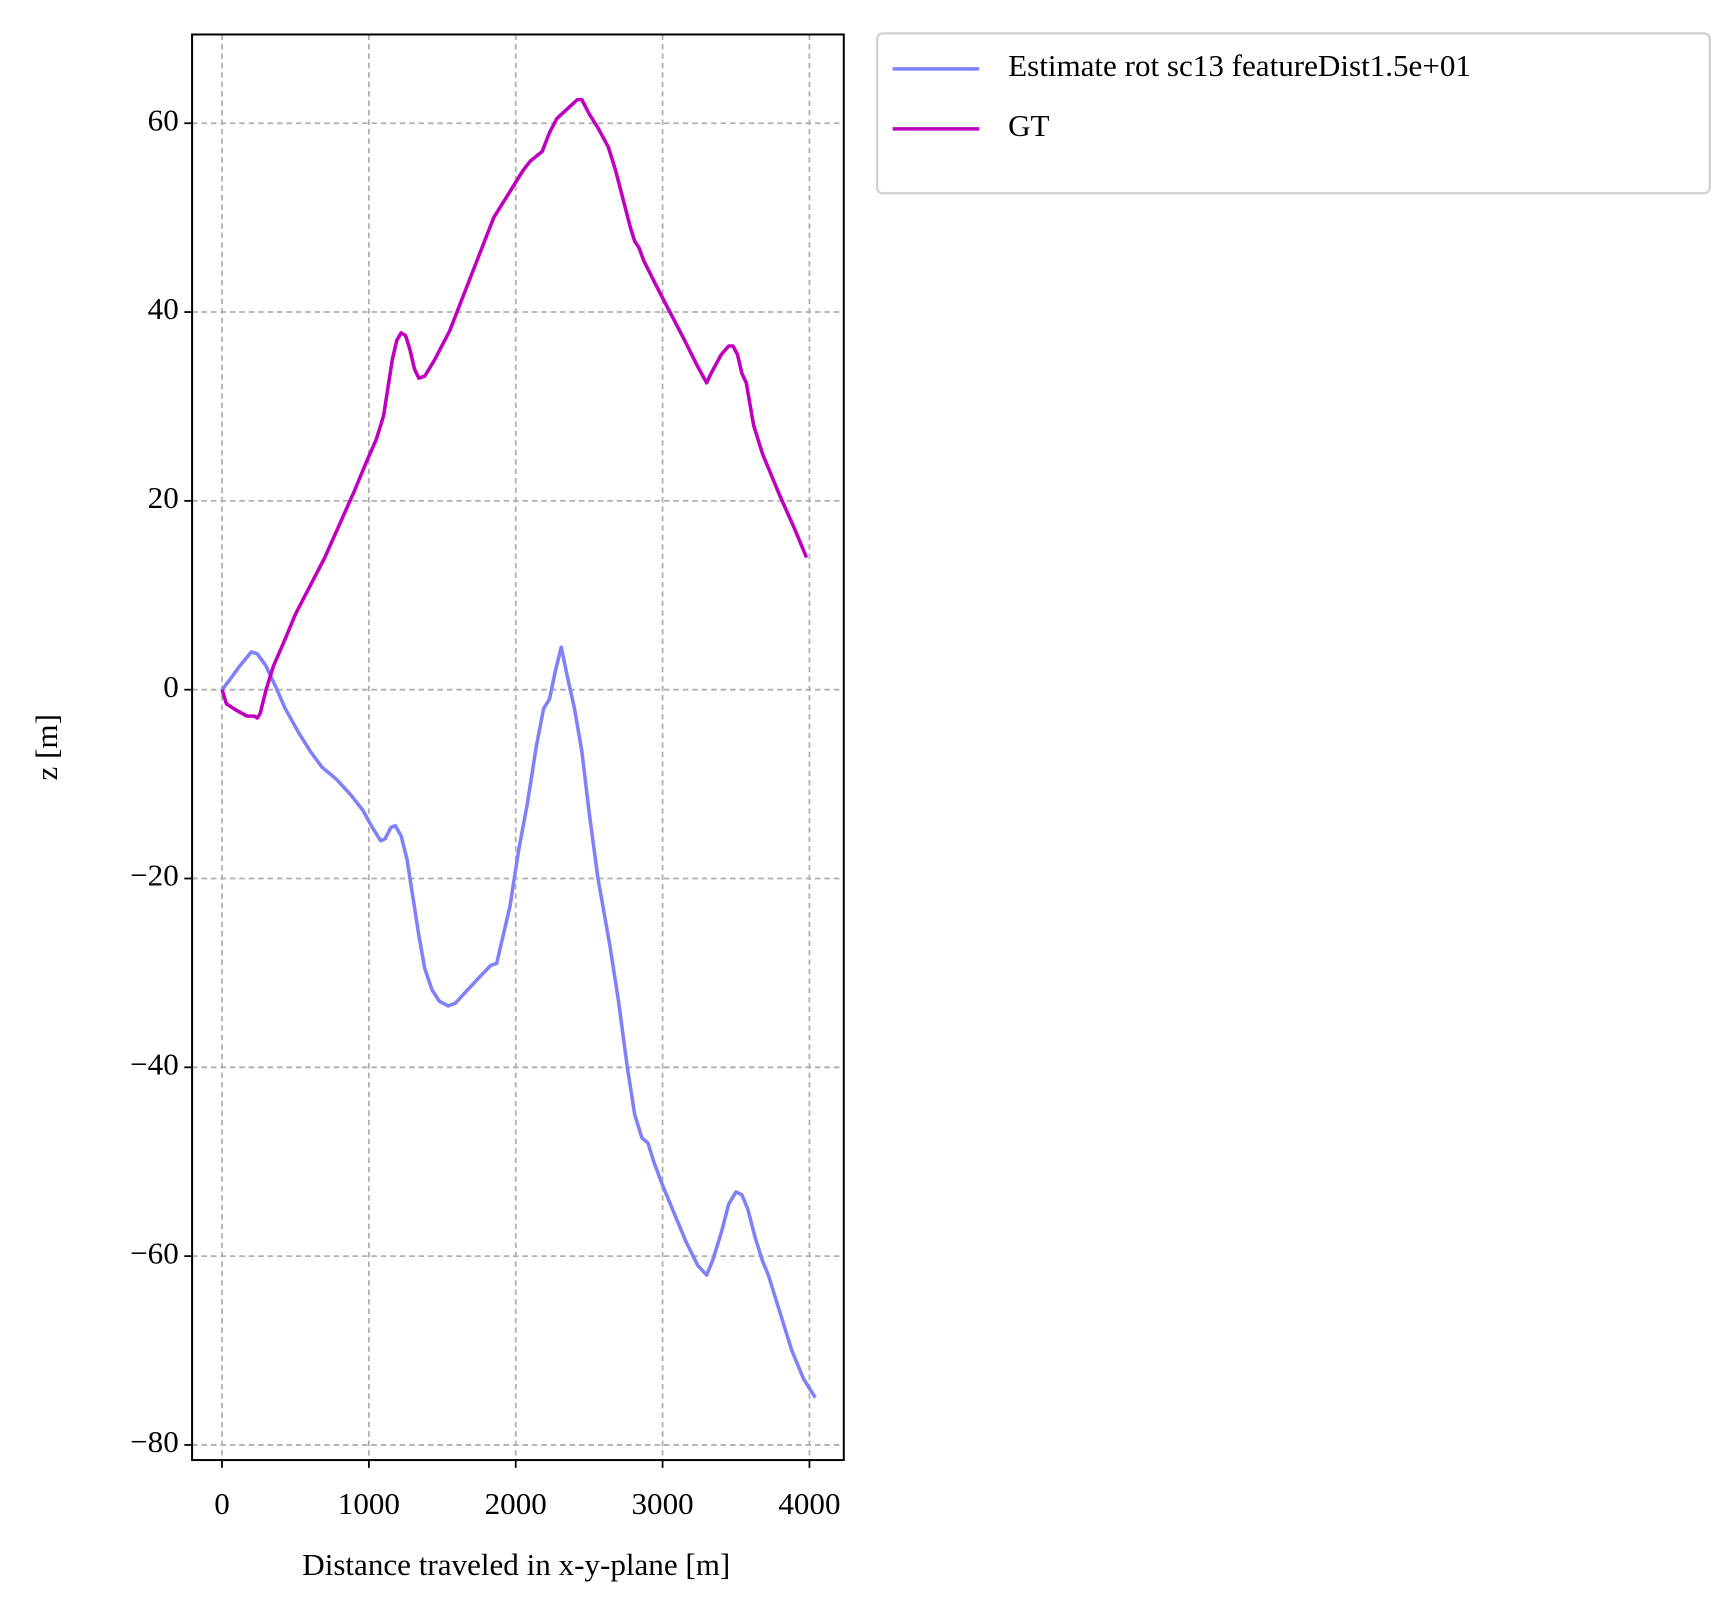 Image resolution: width=1732 pixels, height=1610 pixels. I want to click on x-tick-label: 2000, so click(516, 1503).